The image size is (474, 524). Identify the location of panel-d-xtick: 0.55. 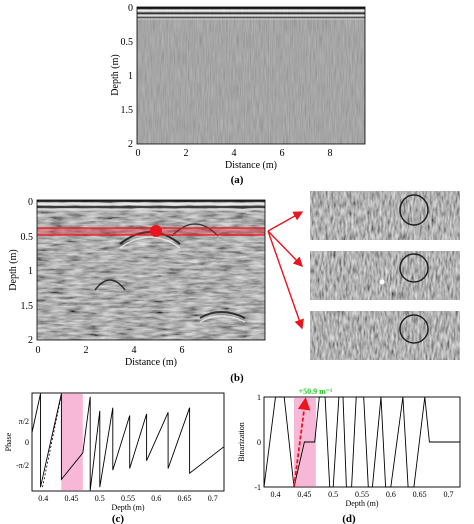
(362, 494).